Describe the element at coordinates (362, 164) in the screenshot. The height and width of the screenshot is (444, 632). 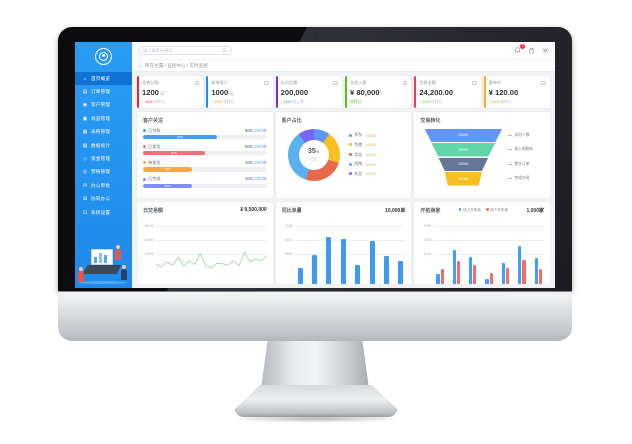
I see `legend-item: 西南 10000` at that location.